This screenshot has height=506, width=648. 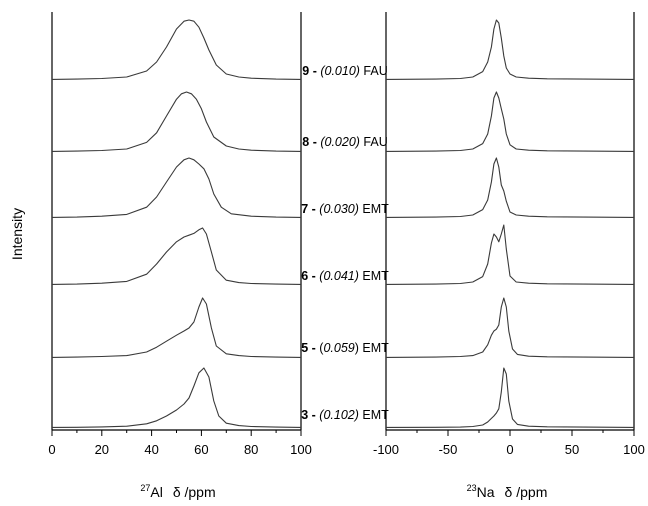 What do you see at coordinates (386, 449) in the screenshot?
I see `na-tick-label: -100` at bounding box center [386, 449].